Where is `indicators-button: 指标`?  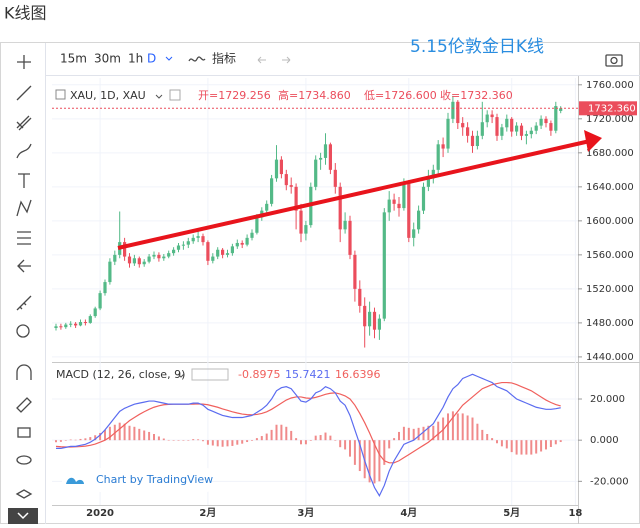 indicators-button: 指标 is located at coordinates (224, 58).